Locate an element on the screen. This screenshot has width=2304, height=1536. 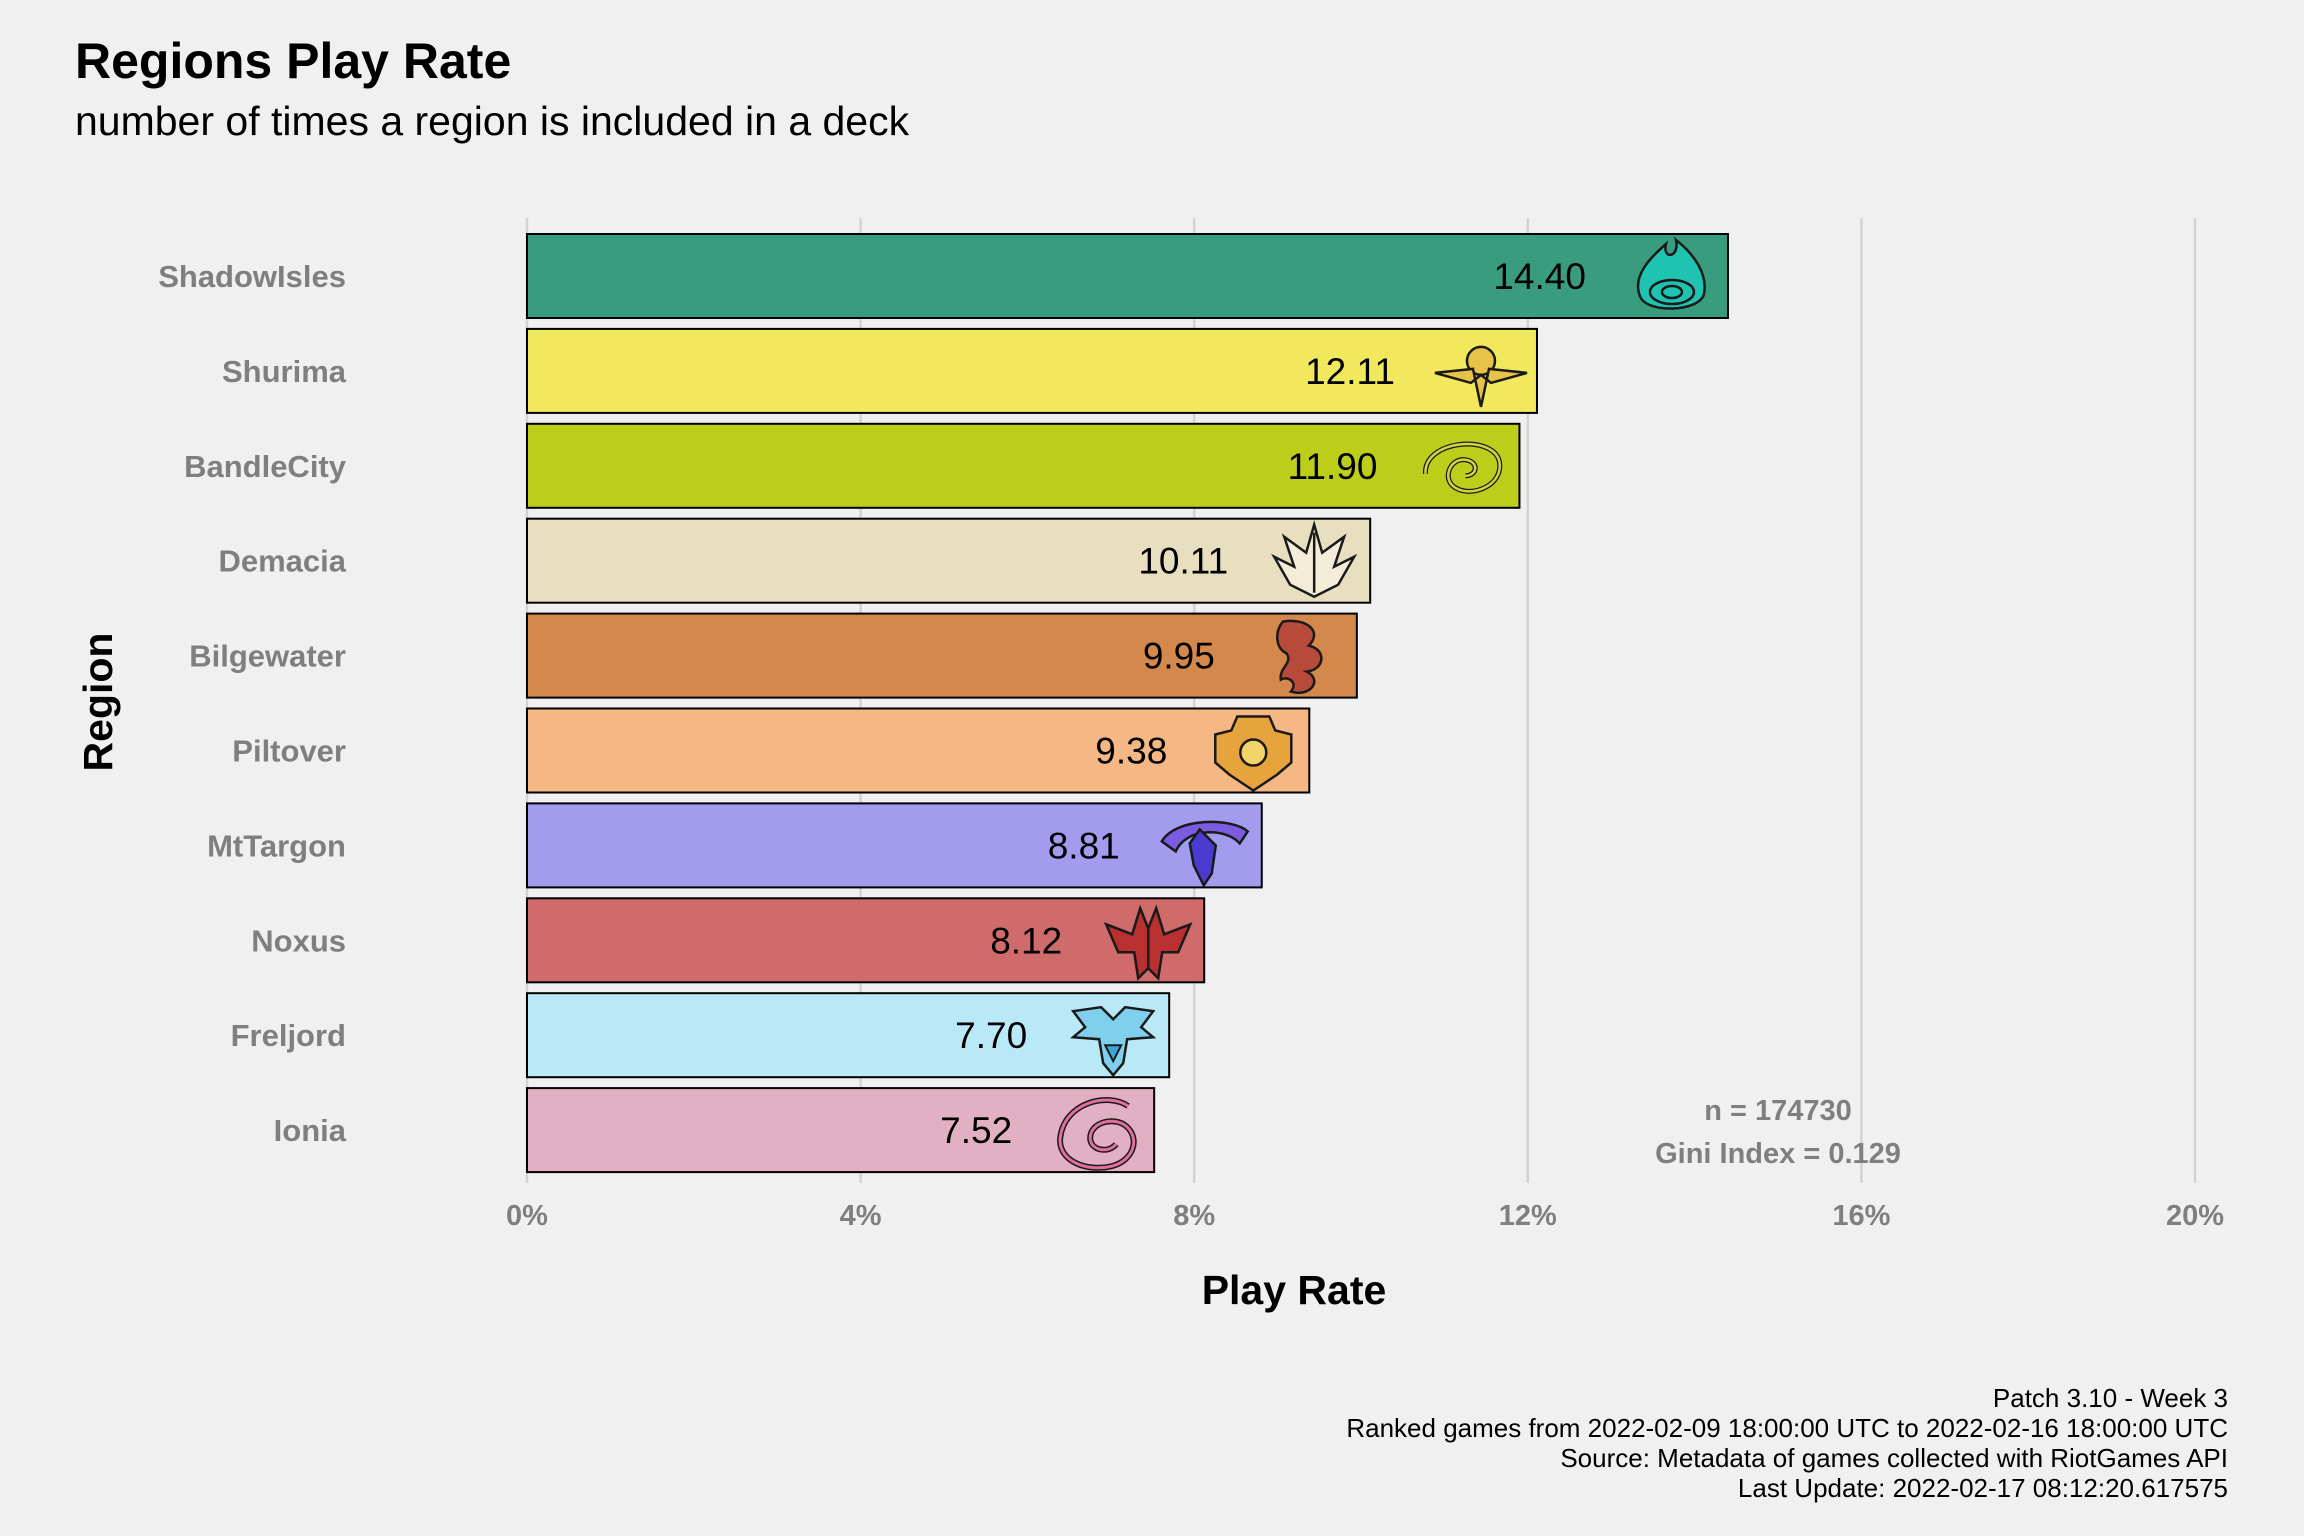
data-label: 7.70 is located at coordinates (991, 1035).